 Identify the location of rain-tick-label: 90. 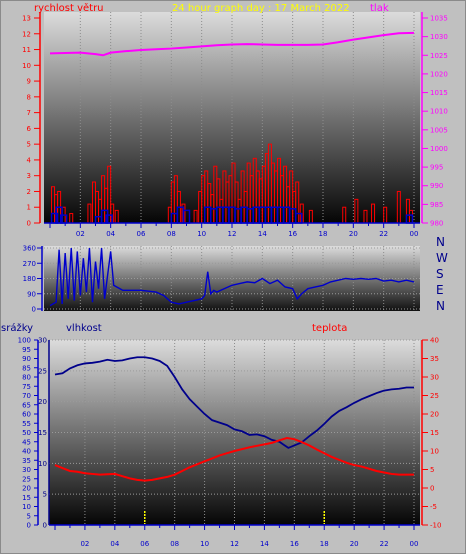
(26, 359).